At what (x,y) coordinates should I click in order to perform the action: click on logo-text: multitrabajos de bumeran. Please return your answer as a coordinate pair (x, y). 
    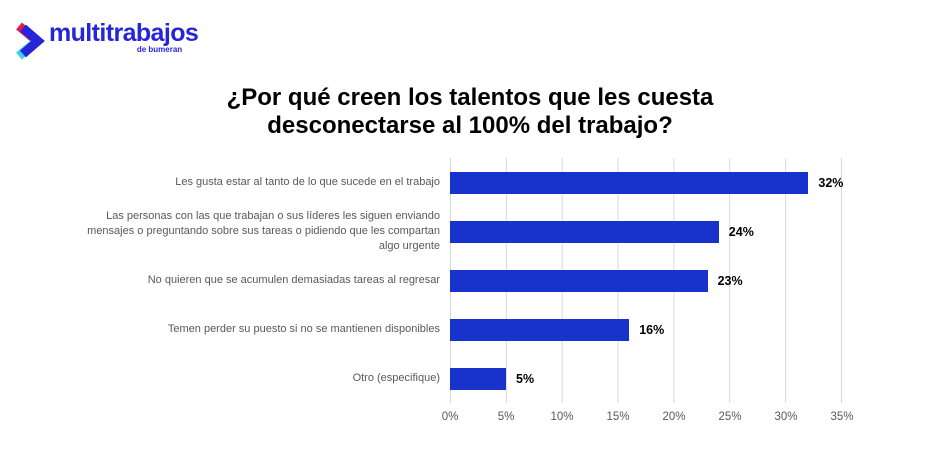
    Looking at the image, I should click on (124, 36).